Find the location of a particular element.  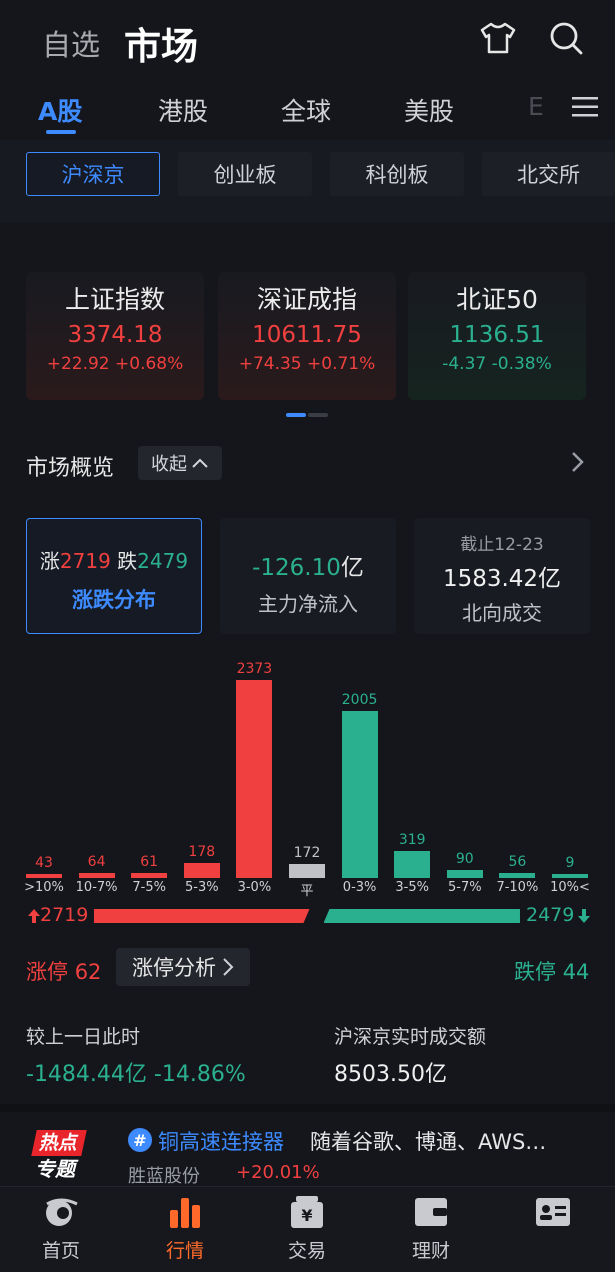

hot-topic-stock: 胜蓝股份 is located at coordinates (164, 1176).